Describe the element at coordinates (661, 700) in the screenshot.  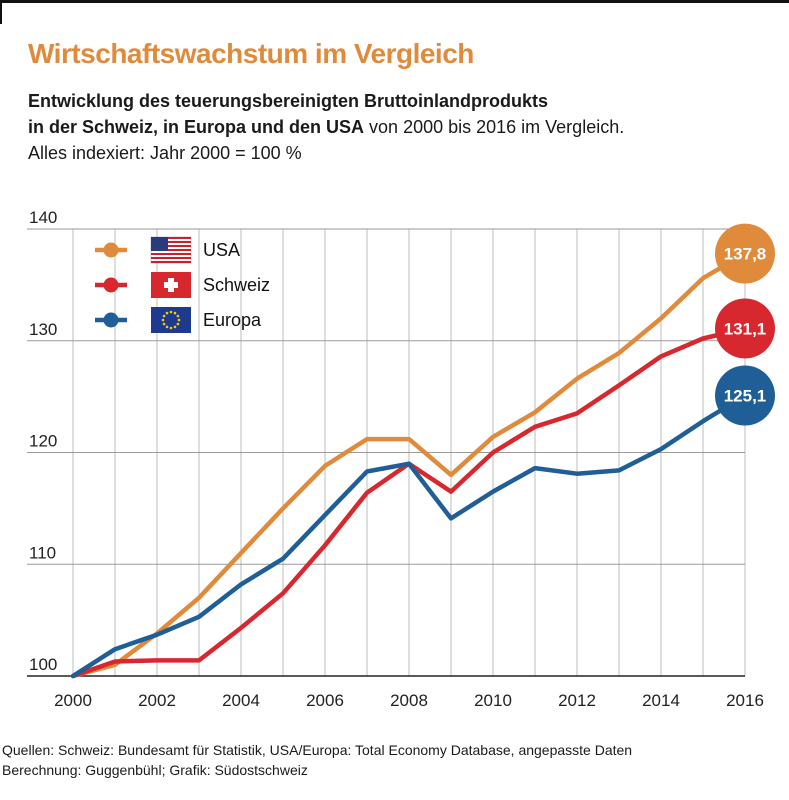
I see `x-tick-label: 2014` at that location.